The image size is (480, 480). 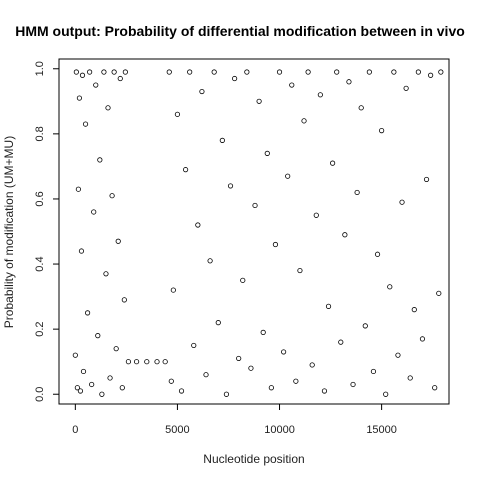 I want to click on y-axis-label: Probability of modification (UM+MU), so click(x=9, y=232).